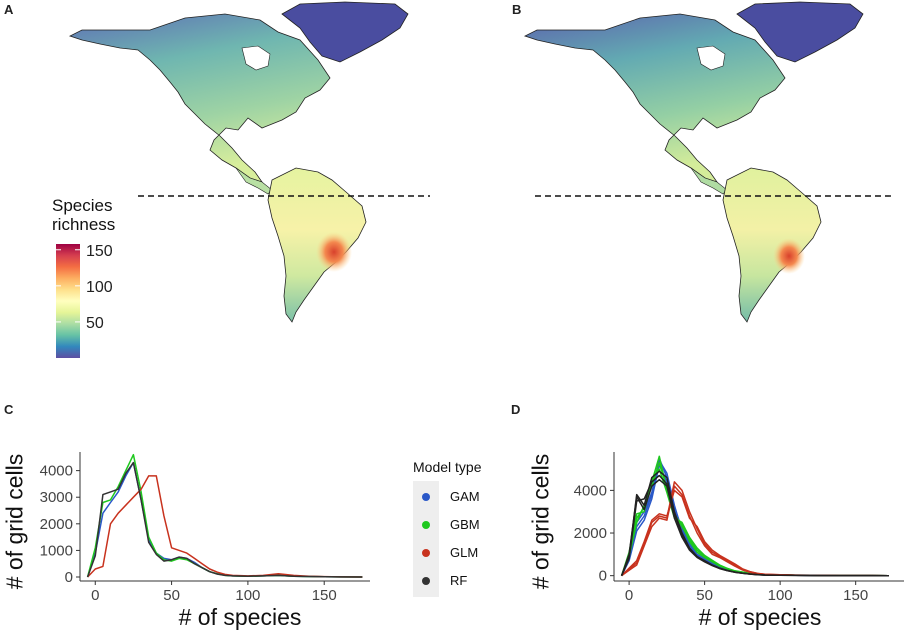 The width and height of the screenshot is (912, 634). I want to click on colorbar-title-line2: richness, so click(84, 224).